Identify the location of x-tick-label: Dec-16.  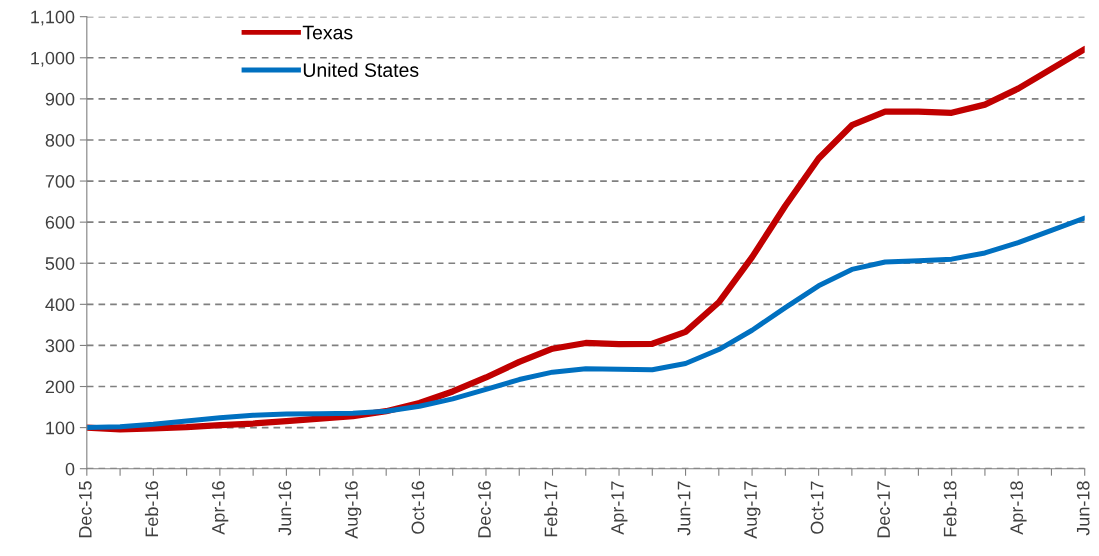
(484, 509).